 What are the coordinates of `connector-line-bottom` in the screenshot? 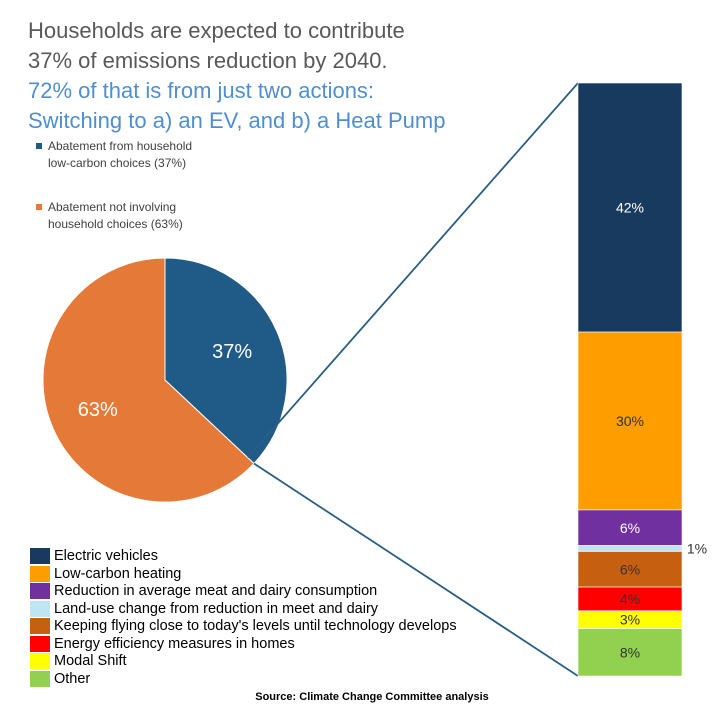 It's located at (416, 569).